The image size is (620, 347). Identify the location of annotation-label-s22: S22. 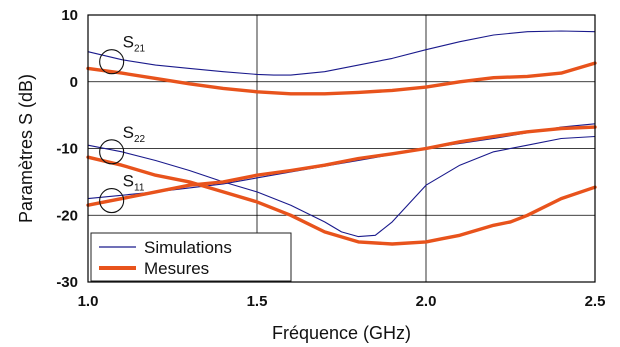
(134, 134).